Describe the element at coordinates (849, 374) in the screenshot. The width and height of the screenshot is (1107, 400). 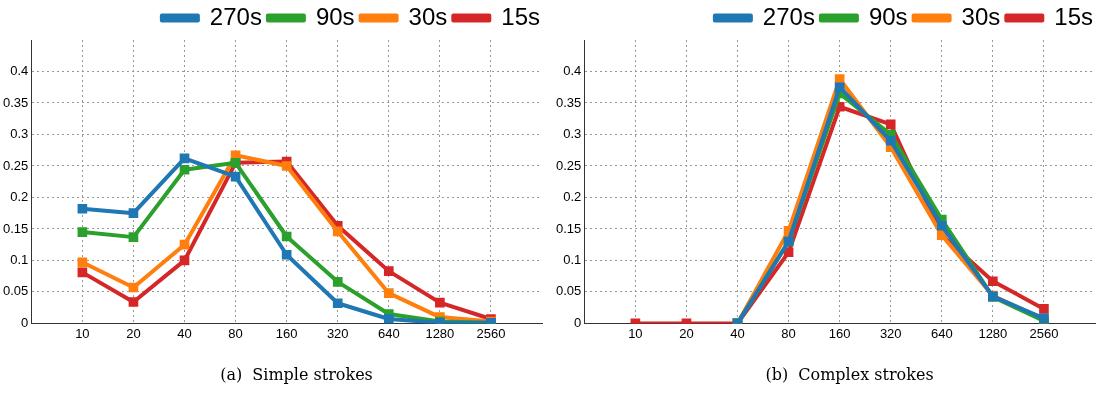
I see `text: (b) Complex strokes` at that location.